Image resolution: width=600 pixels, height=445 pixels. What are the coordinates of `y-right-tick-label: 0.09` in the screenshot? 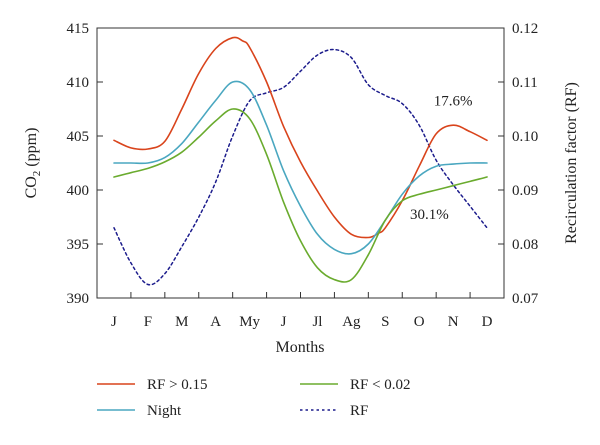 It's located at (525, 191).